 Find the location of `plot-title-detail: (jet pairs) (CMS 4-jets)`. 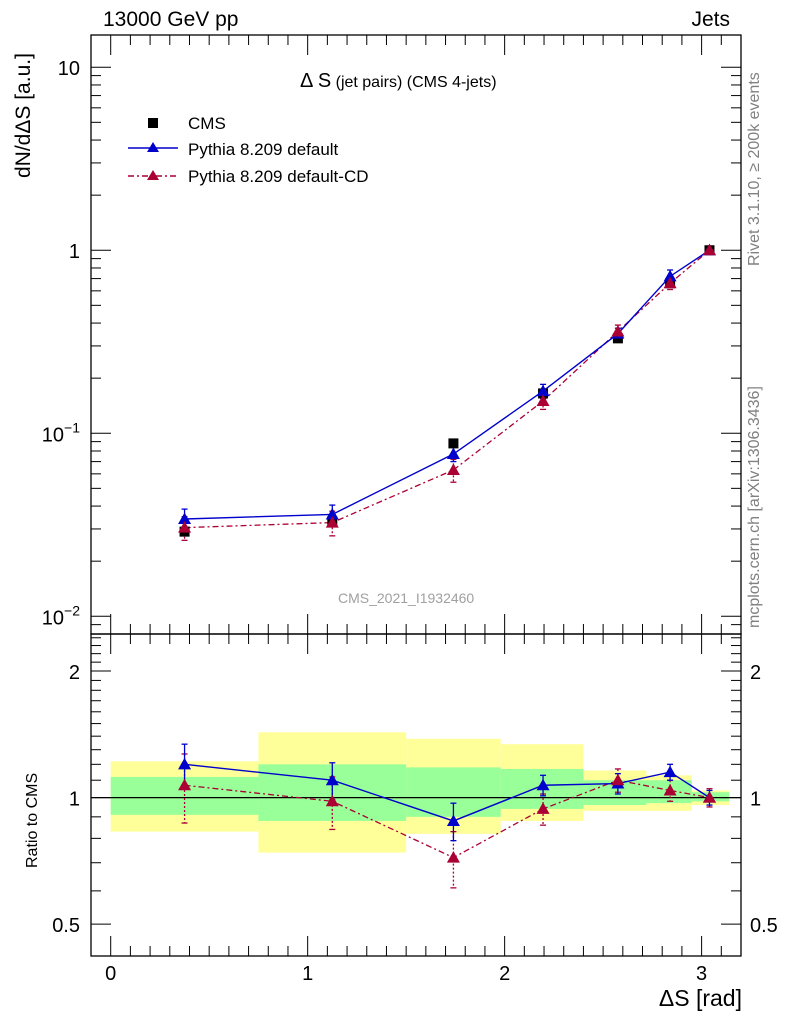

plot-title-detail: (jet pairs) (CMS 4-jets) is located at coordinates (416, 82).